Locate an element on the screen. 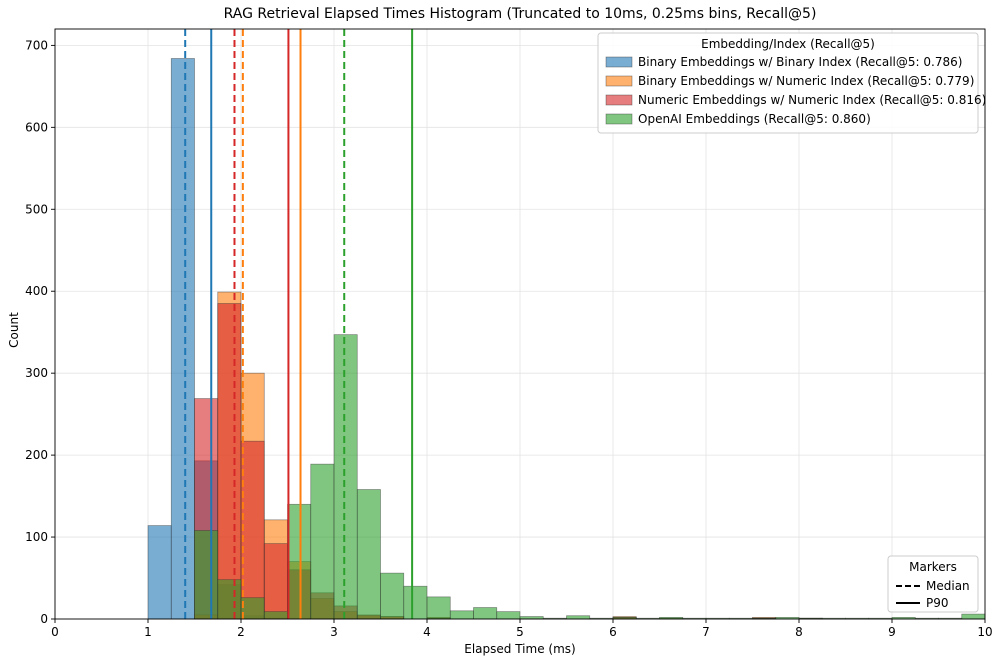 The image size is (1000, 668). y-tick-label: 300 is located at coordinates (36, 373).